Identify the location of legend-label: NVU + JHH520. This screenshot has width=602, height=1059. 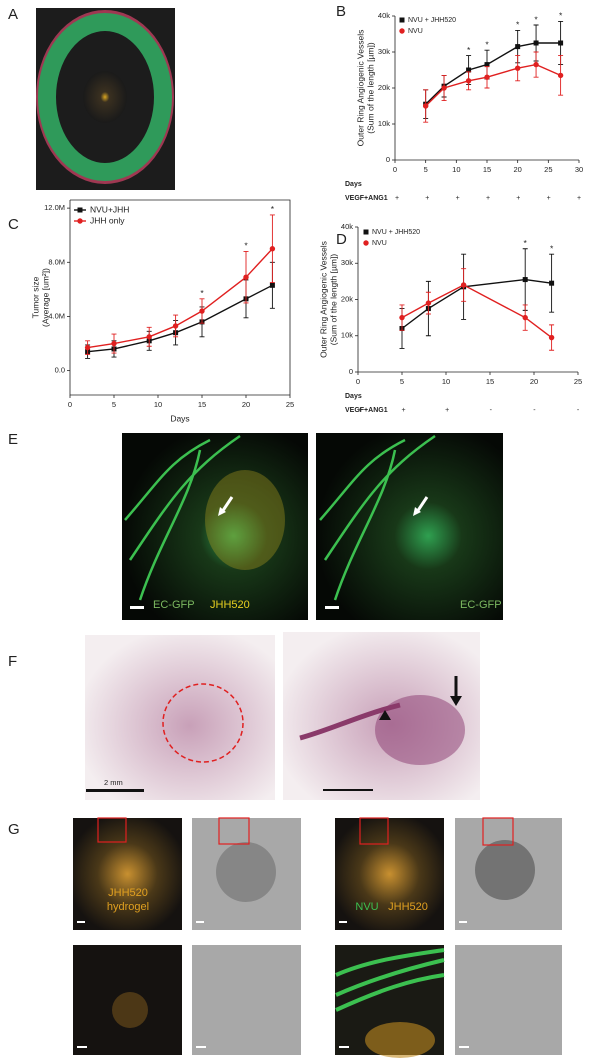
(432, 20).